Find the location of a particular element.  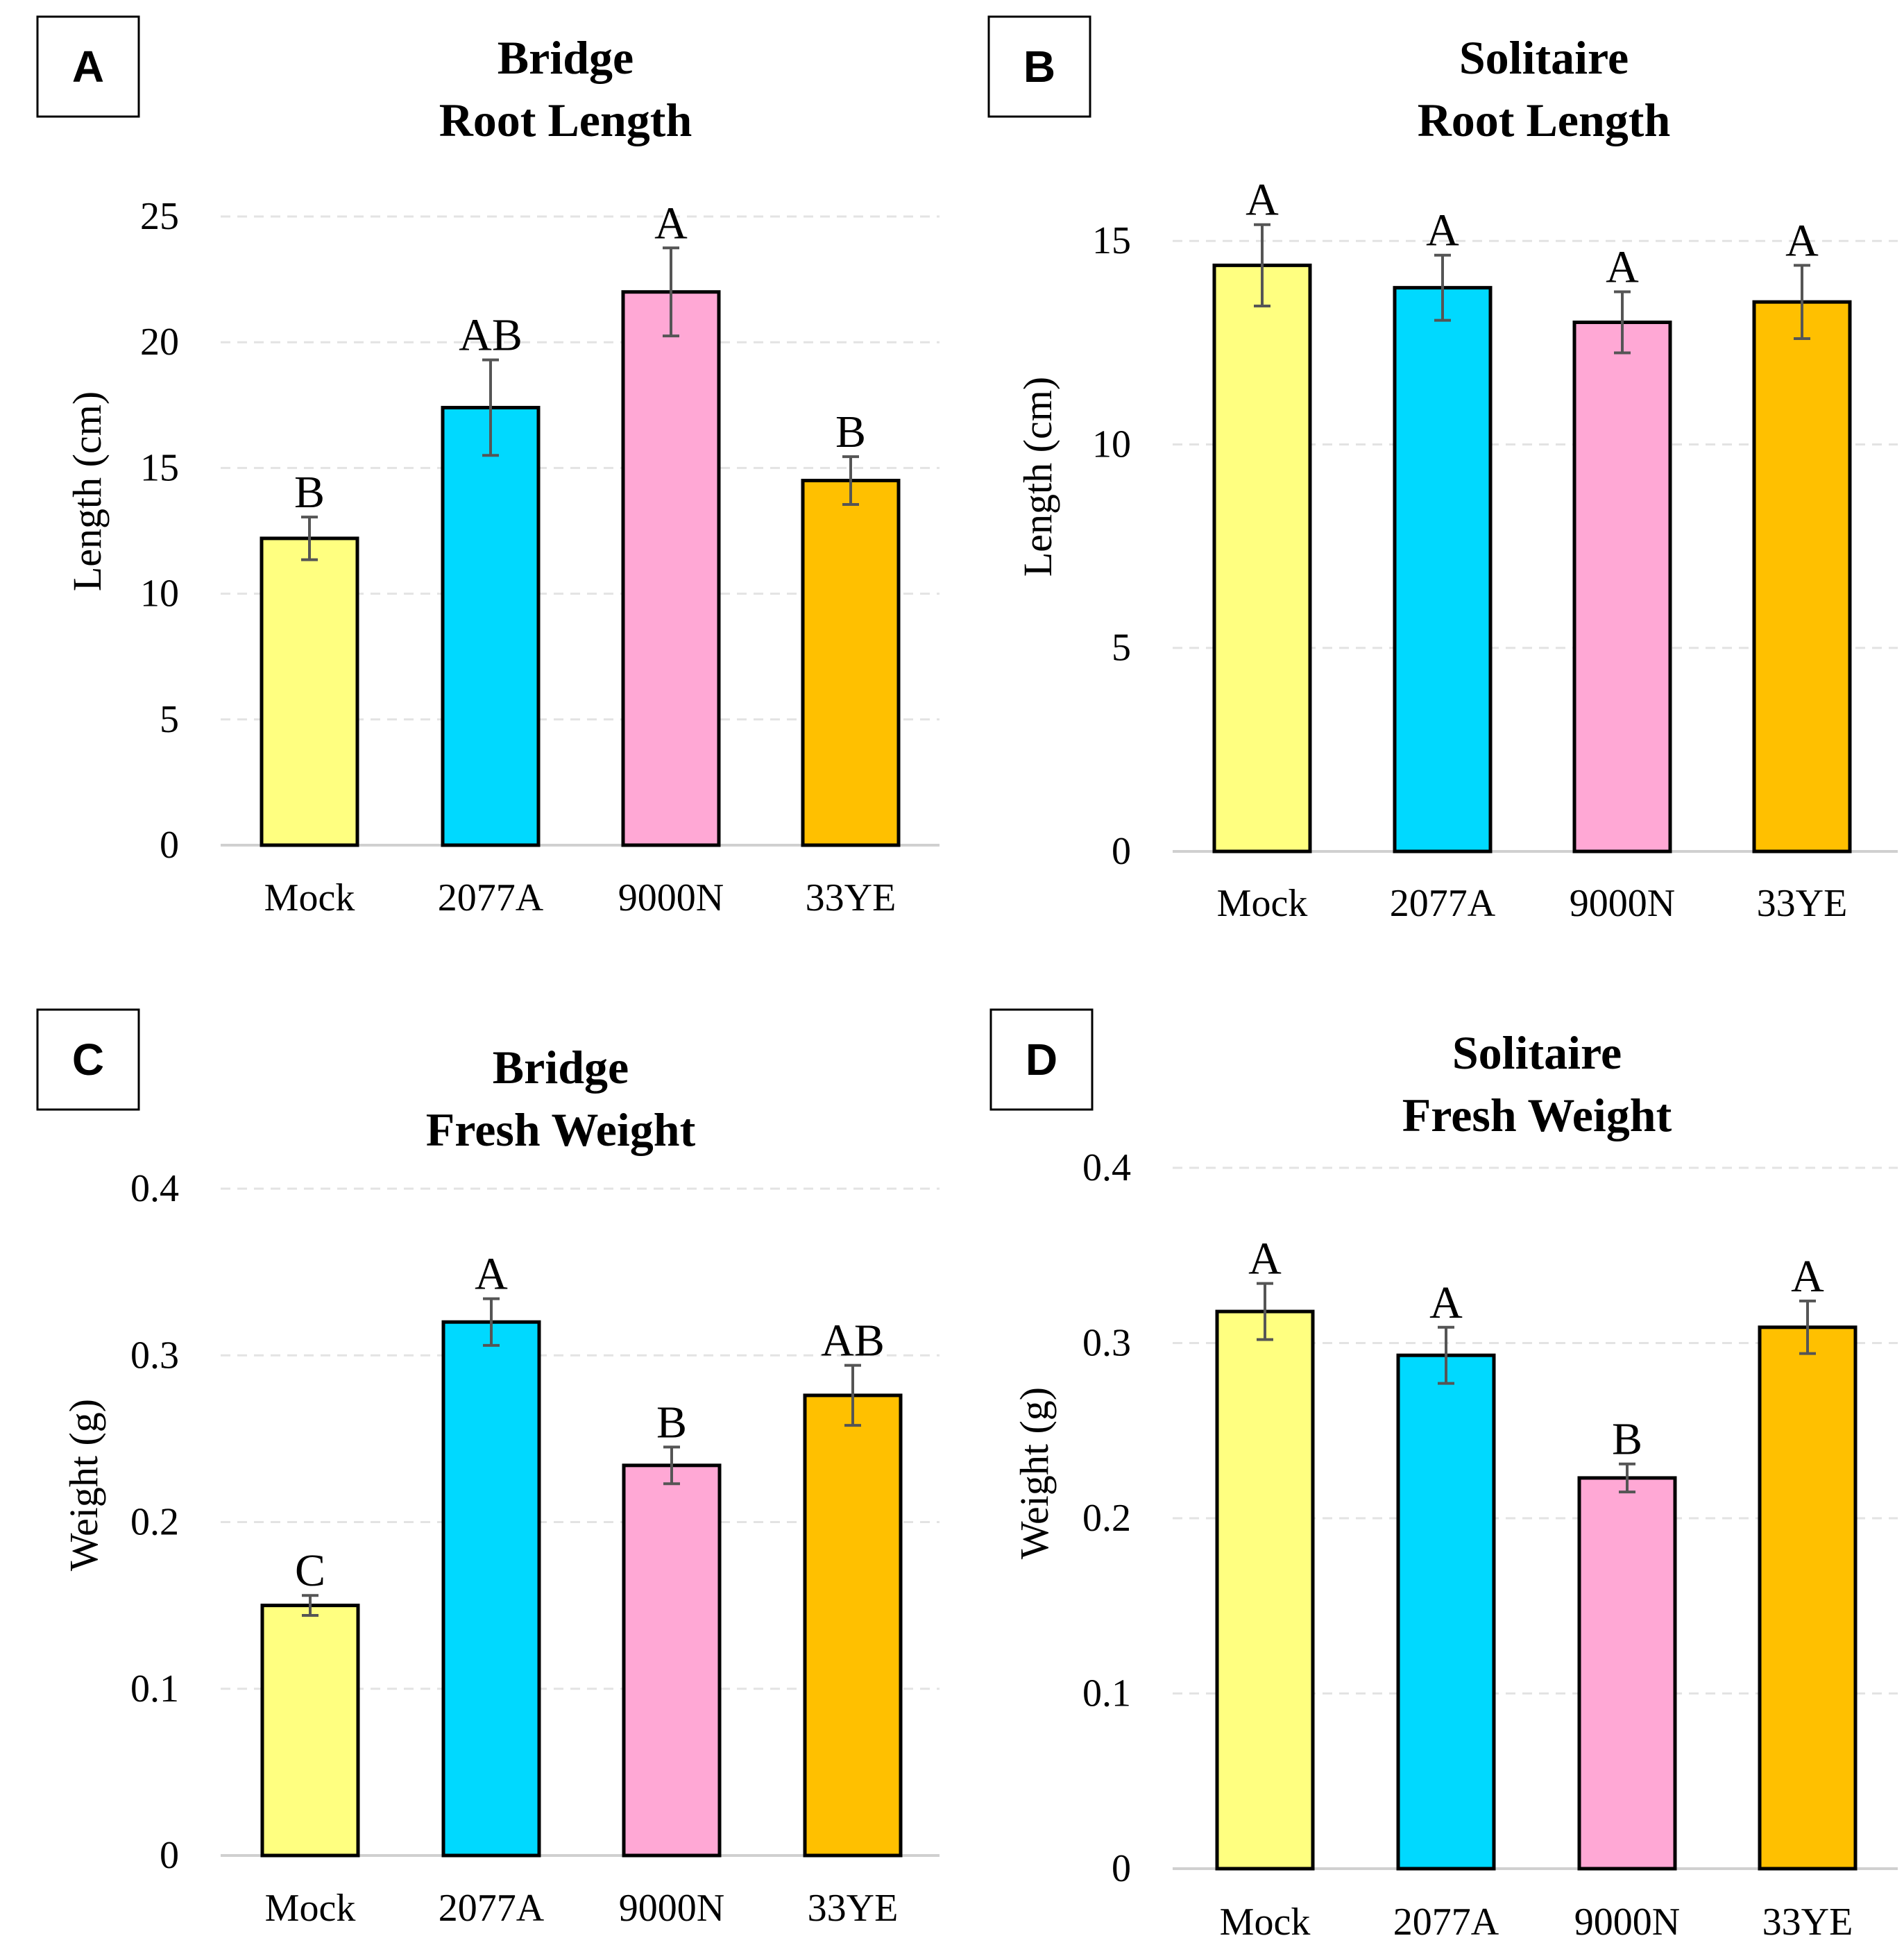

panel-letter: B is located at coordinates (1039, 67).